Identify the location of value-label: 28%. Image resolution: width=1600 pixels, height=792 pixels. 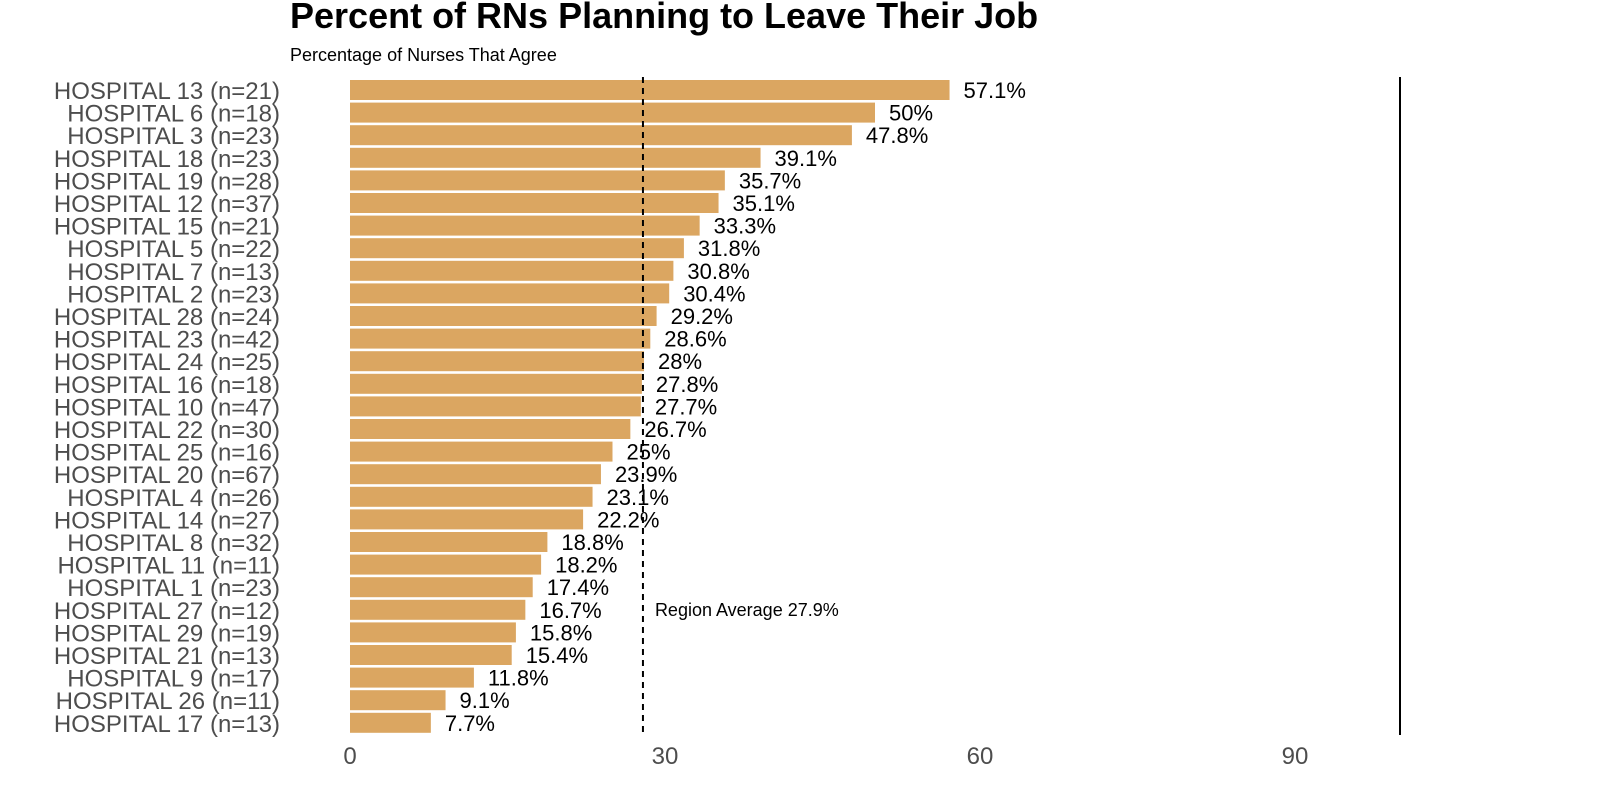
(680, 361).